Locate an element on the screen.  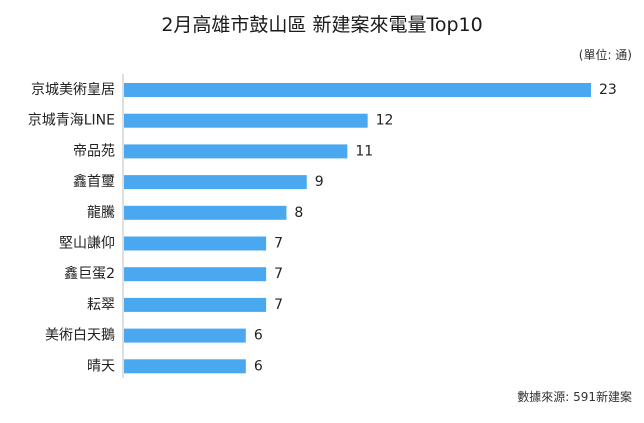
category-label: 鑫首璽 is located at coordinates (94, 181).